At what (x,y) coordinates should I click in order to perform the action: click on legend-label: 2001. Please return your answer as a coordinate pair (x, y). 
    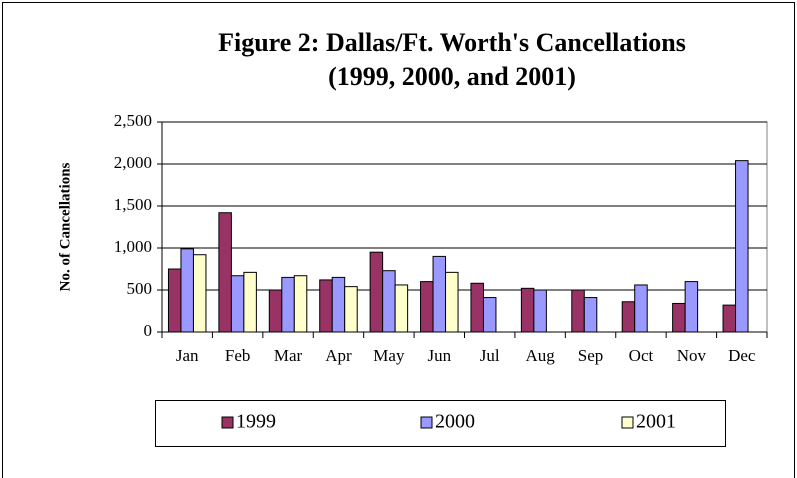
    Looking at the image, I should click on (656, 422).